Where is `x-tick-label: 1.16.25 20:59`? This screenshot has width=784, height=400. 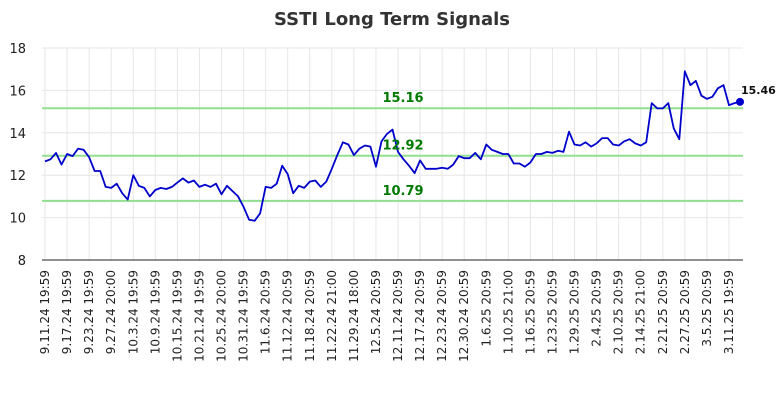 x-tick-label: 1.16.25 20:59 is located at coordinates (530, 312).